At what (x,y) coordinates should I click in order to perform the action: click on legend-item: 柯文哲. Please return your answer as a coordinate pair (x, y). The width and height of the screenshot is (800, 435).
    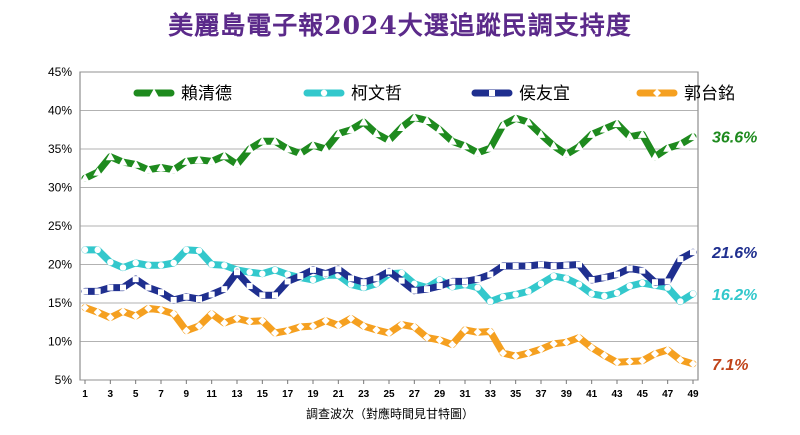
    Looking at the image, I should click on (352, 94).